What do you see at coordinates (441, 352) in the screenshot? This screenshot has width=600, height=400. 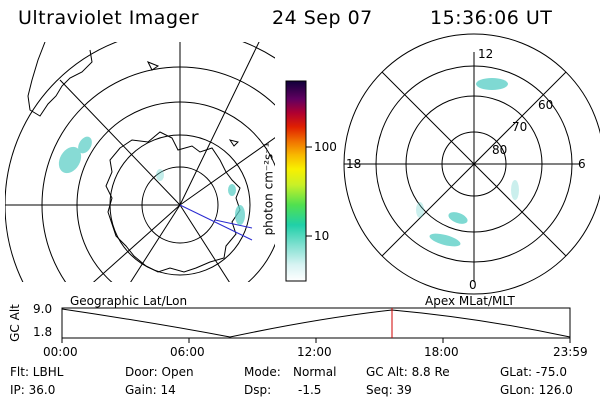 I see `time-tick: 18:00` at bounding box center [441, 352].